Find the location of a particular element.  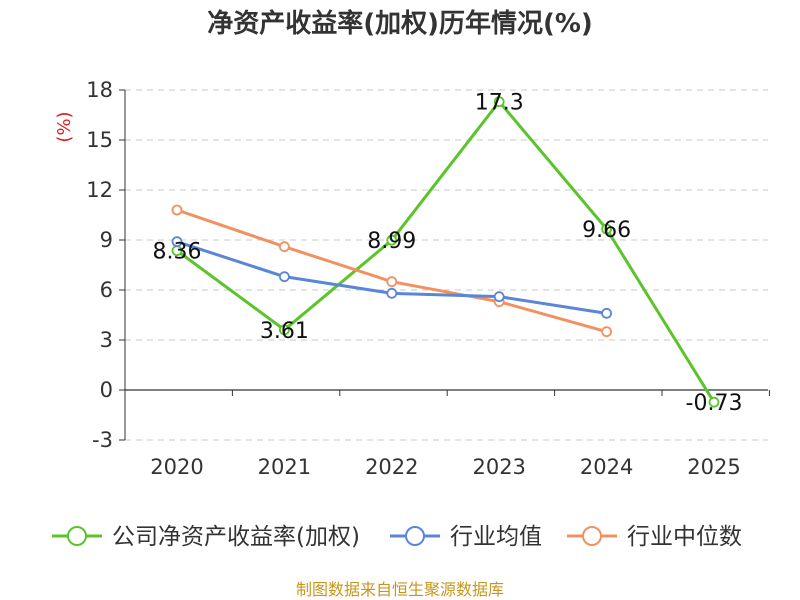

y-tick-label: 3 is located at coordinates (106, 340).